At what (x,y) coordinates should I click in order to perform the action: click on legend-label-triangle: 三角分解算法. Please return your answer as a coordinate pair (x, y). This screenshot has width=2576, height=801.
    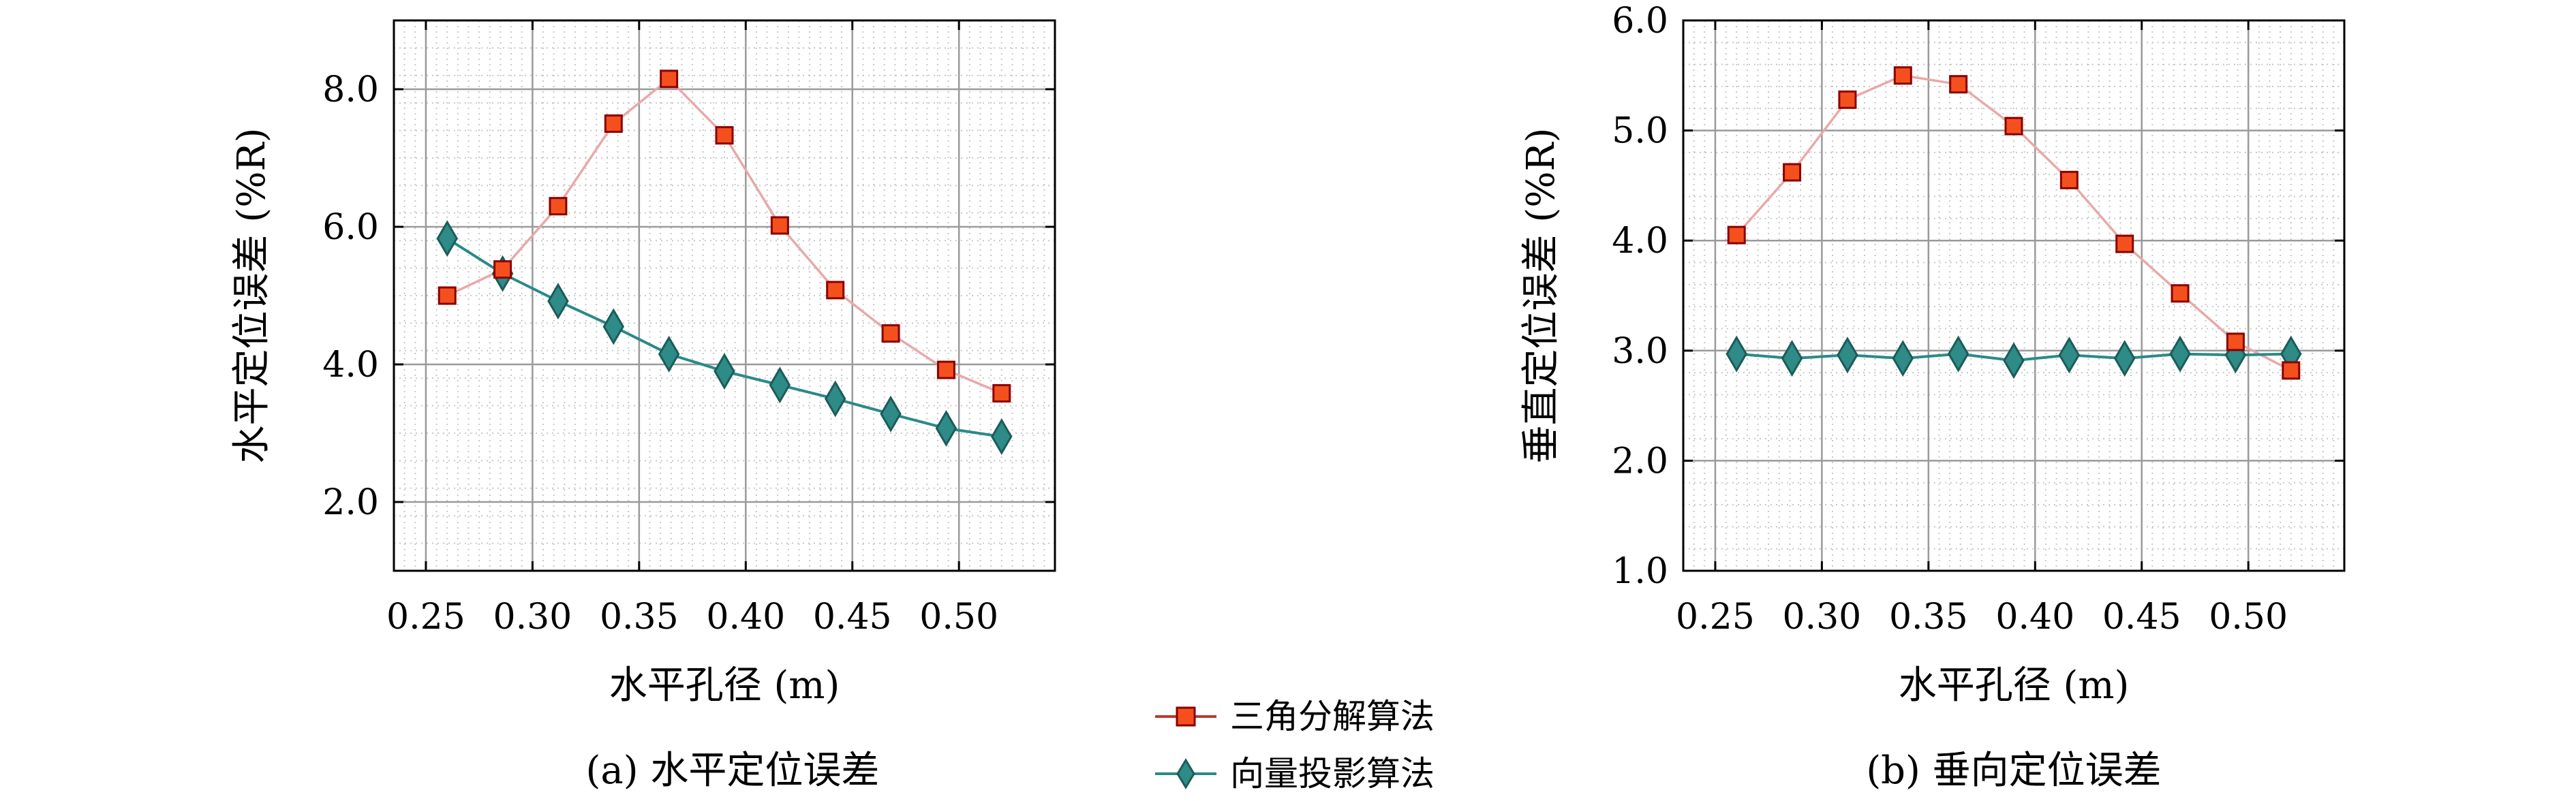
    Looking at the image, I should click on (1332, 716).